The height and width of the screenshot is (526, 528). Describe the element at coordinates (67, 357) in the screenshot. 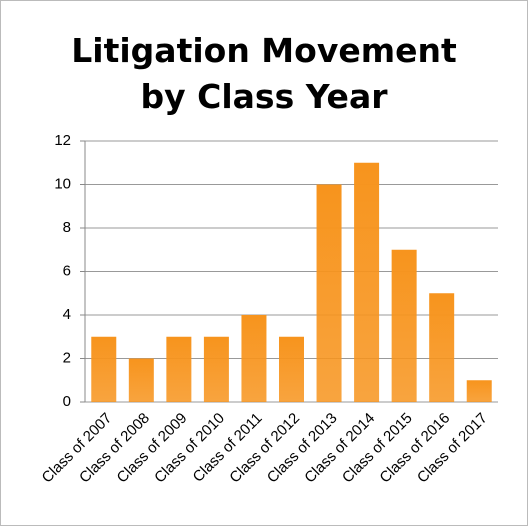

I see `y-tick-label: 2` at that location.